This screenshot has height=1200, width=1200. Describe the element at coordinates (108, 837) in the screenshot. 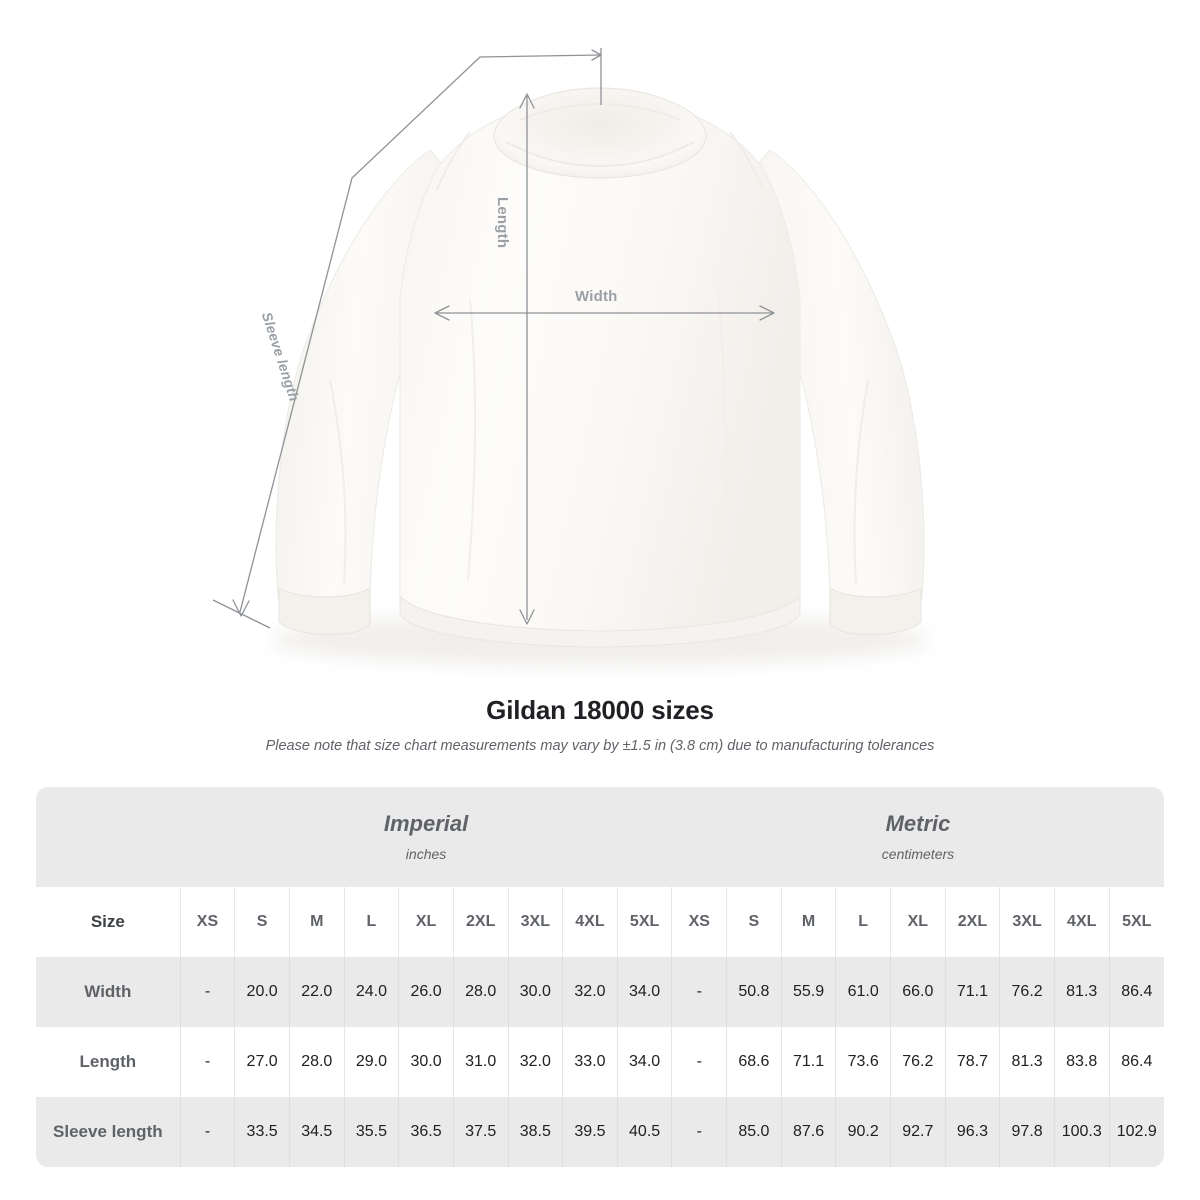

I see `unit-banner-spacer` at that location.